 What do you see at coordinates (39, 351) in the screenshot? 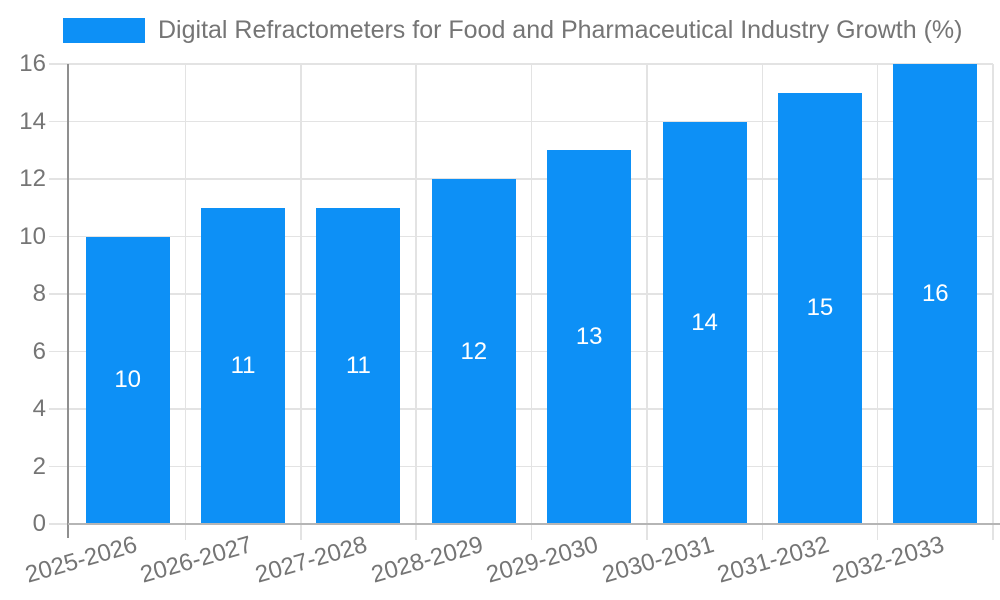
I see `y-axis-label: 6` at bounding box center [39, 351].